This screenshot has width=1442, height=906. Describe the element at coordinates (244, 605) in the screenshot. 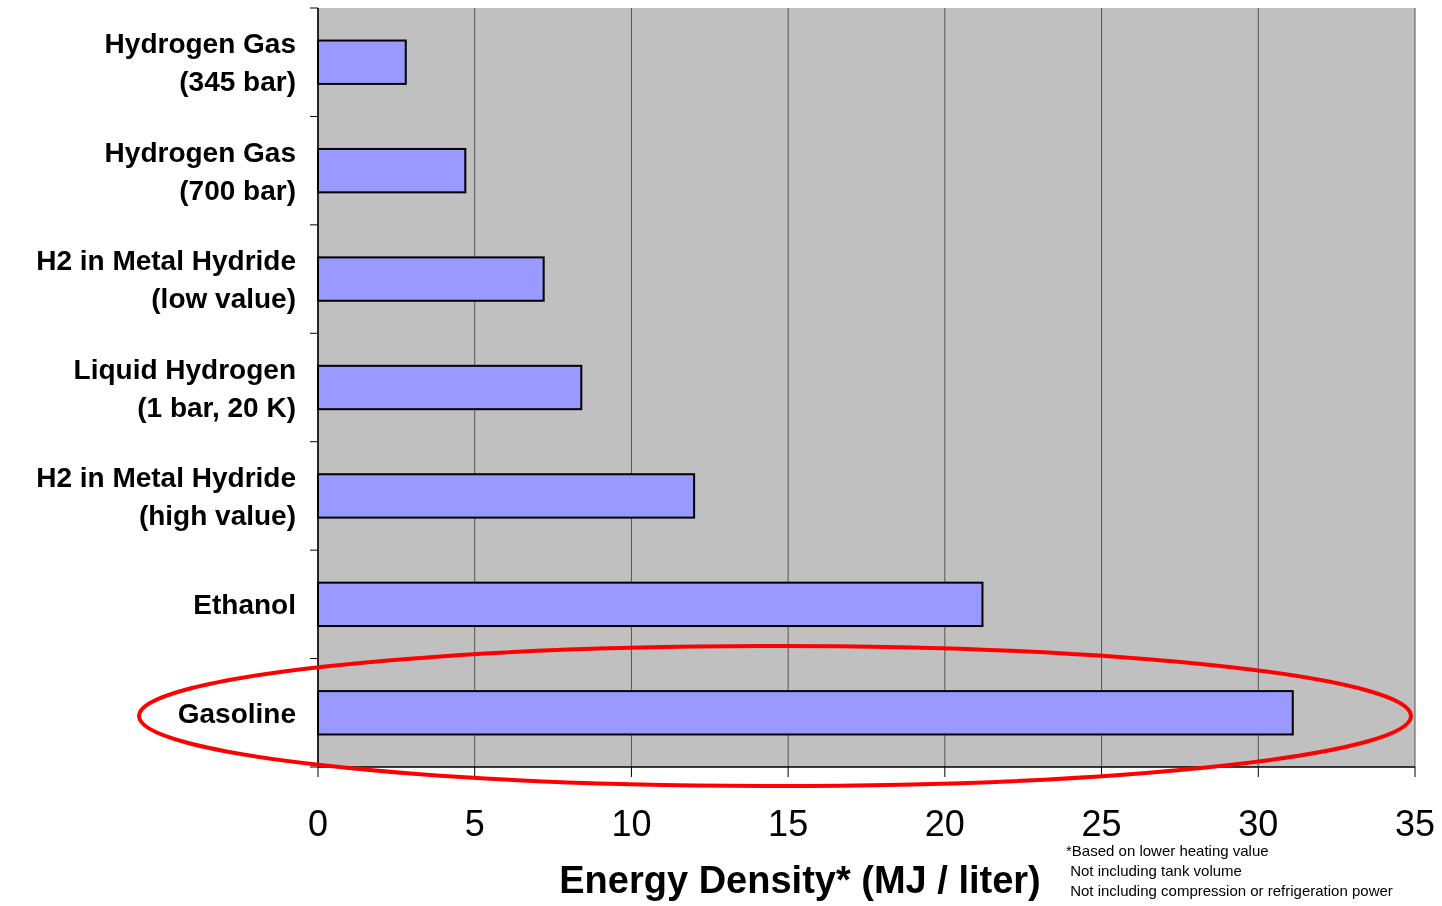

I see `y-tick-label: Ethanol` at that location.